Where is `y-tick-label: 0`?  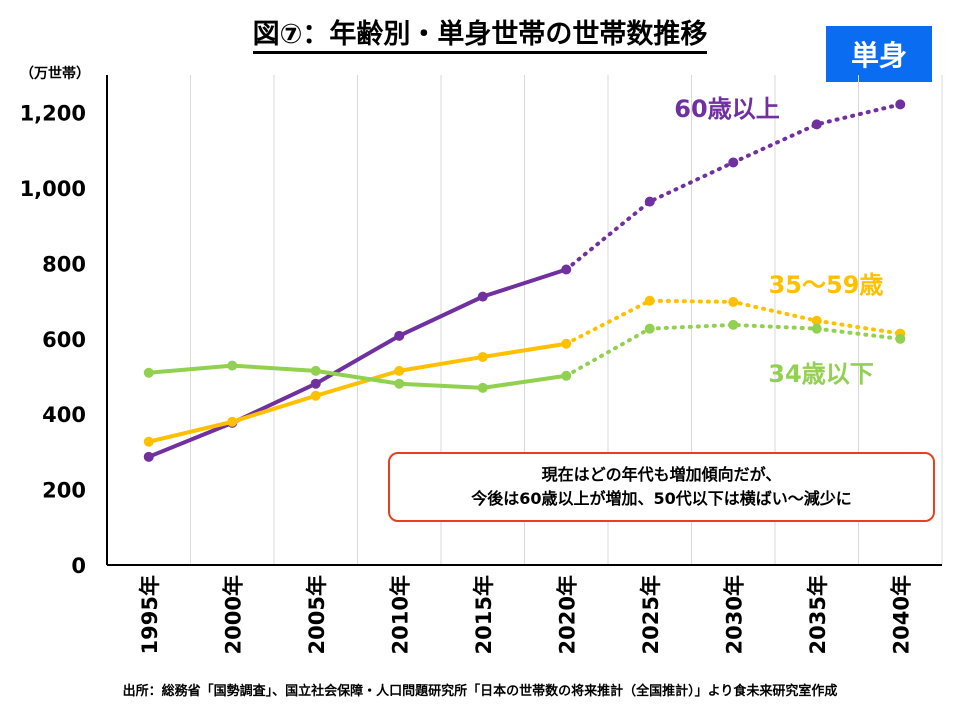
y-tick-label: 0 is located at coordinates (78, 566).